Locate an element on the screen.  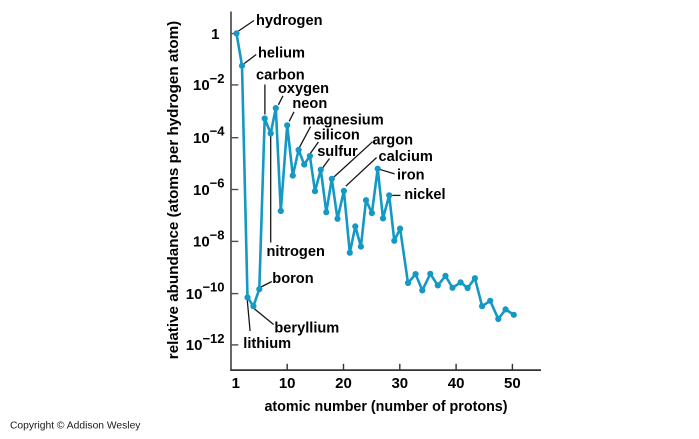
svg-text: beryllium is located at coordinates (306, 328).